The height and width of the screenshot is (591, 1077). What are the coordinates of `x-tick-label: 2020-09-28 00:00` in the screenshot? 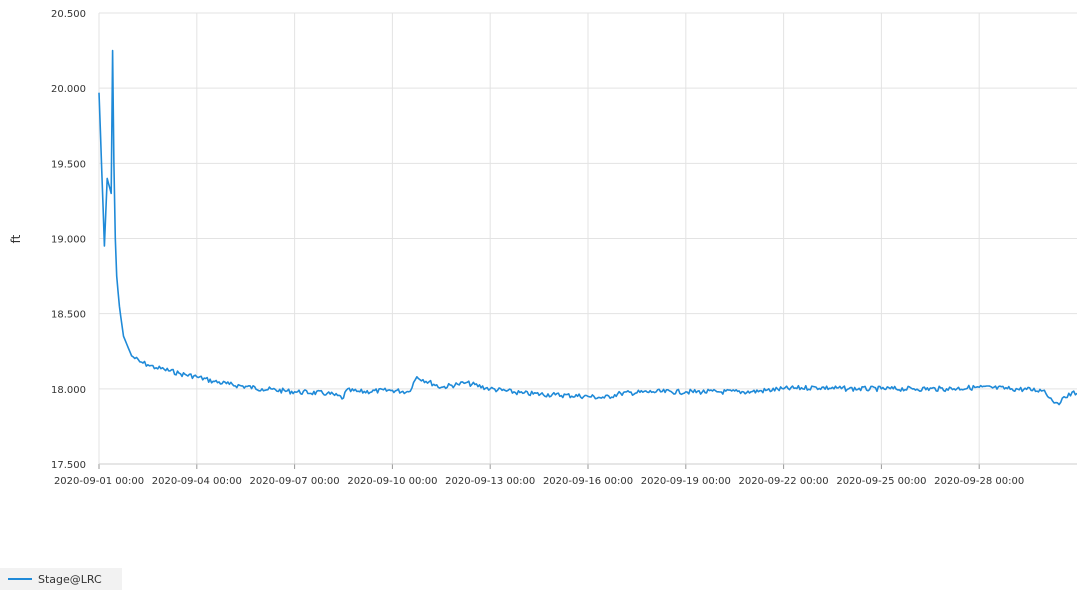 It's located at (979, 481).